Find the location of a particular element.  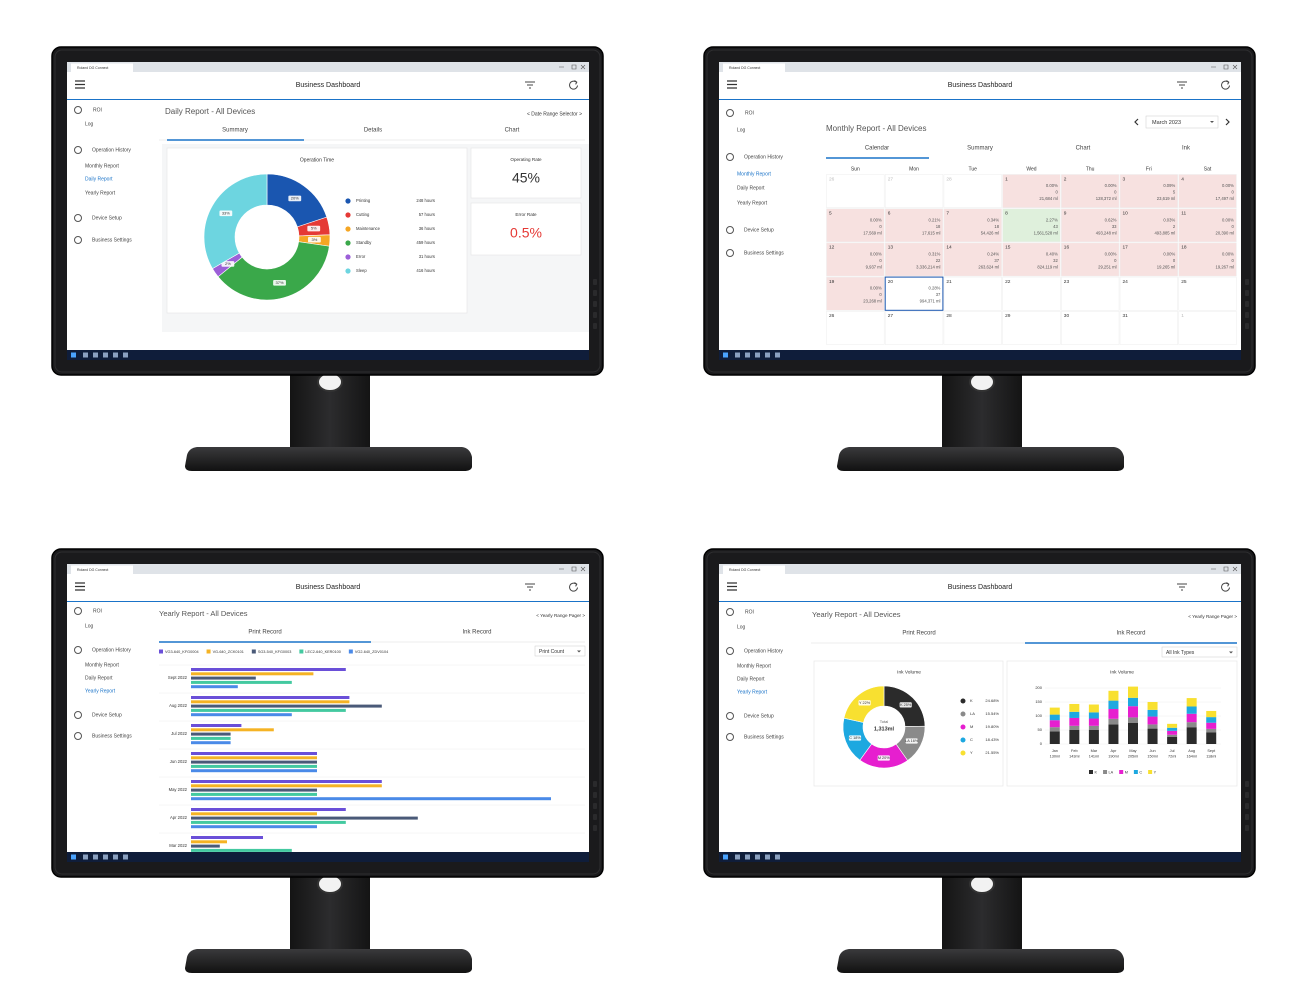

tab: Calendar is located at coordinates (877, 149).